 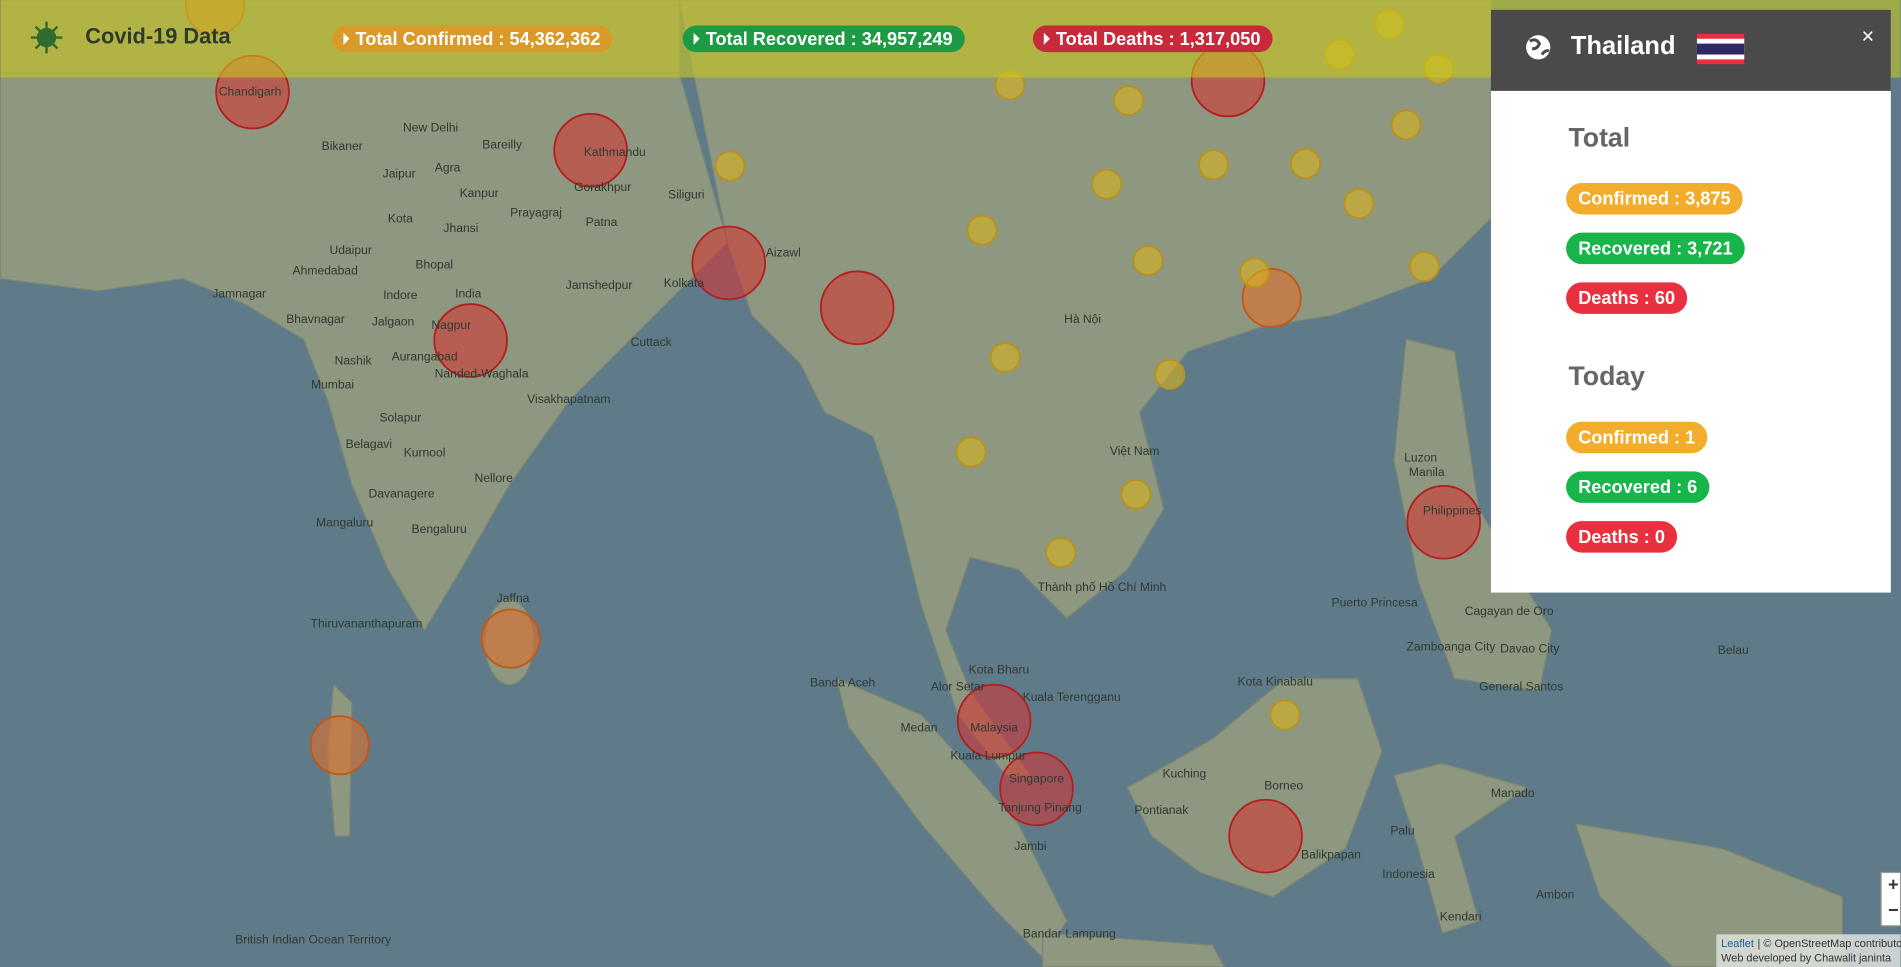 What do you see at coordinates (344, 523) in the screenshot?
I see `map-label: Mangaluru` at bounding box center [344, 523].